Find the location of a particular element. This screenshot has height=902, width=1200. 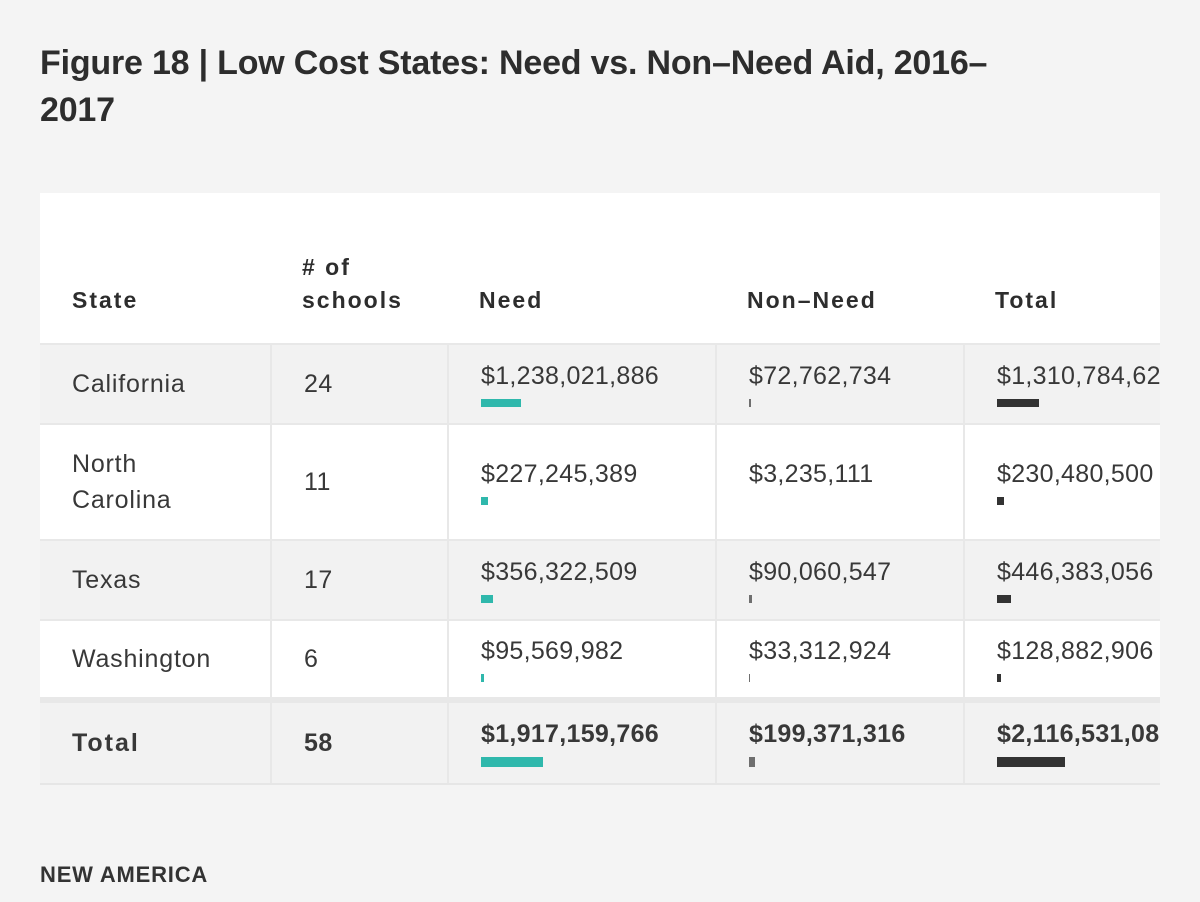

schools-cell: 58 is located at coordinates (358, 743).